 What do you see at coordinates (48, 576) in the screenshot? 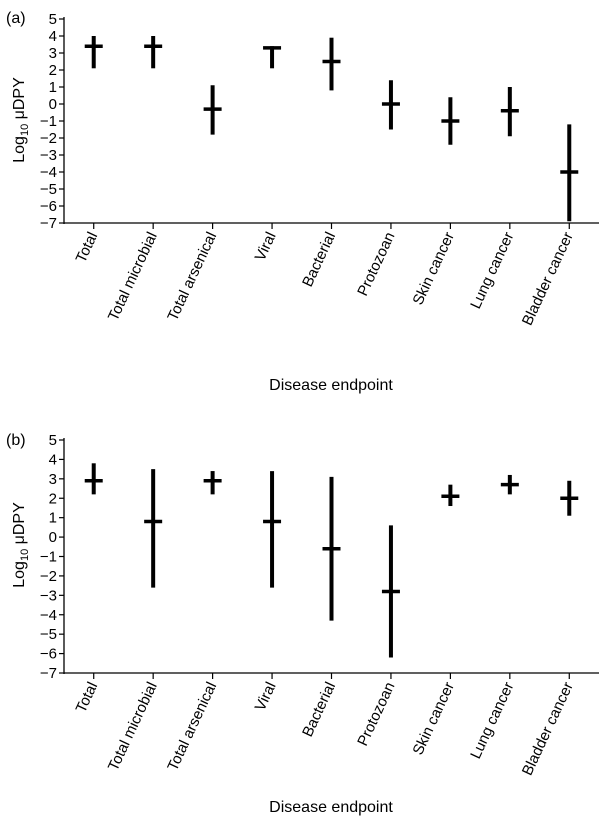
I see `panel-b-y-tick-label: −2` at bounding box center [48, 576].